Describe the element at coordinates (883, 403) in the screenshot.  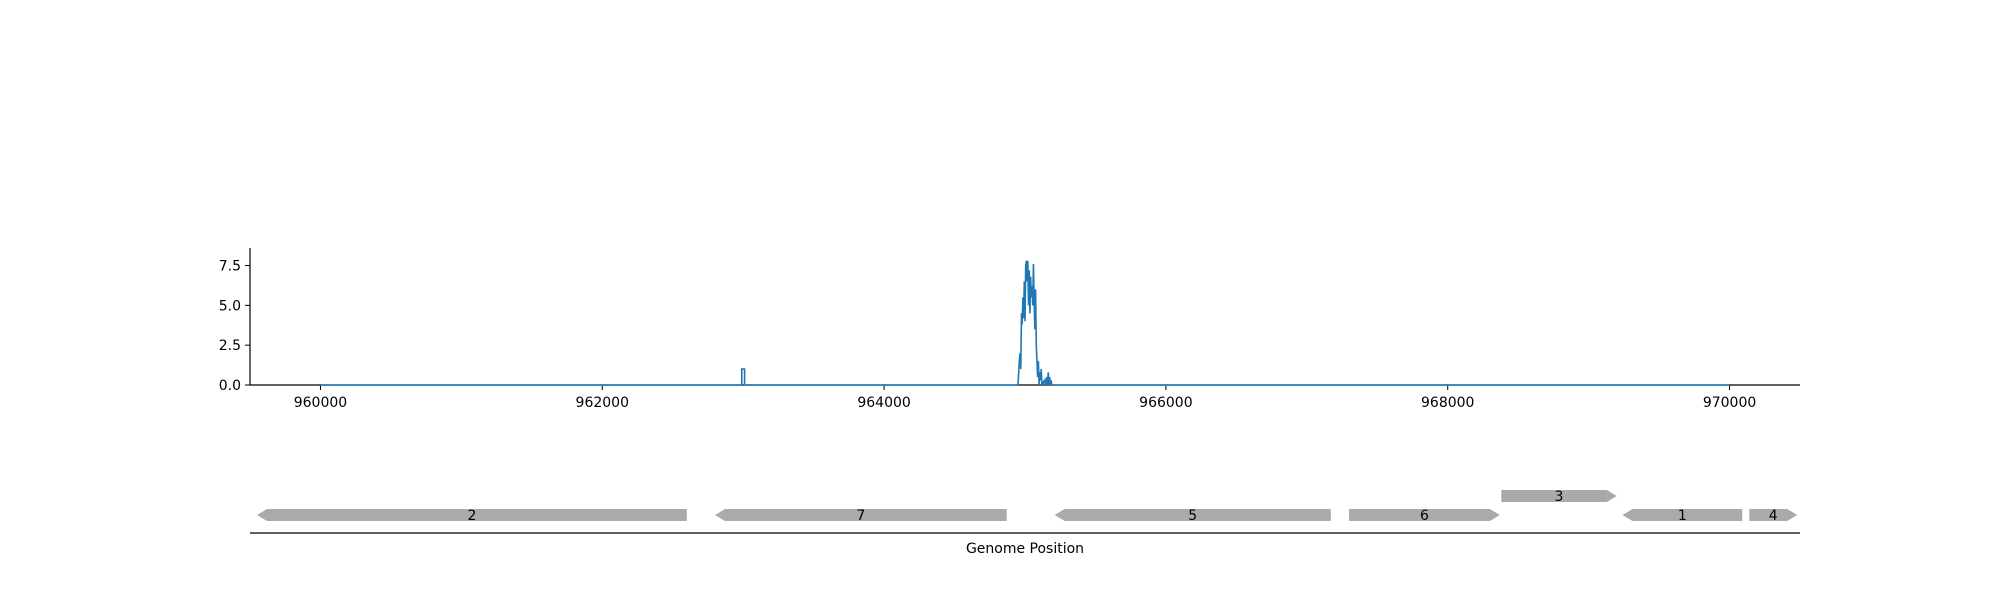
I see `x-tick-label: 964000` at that location.